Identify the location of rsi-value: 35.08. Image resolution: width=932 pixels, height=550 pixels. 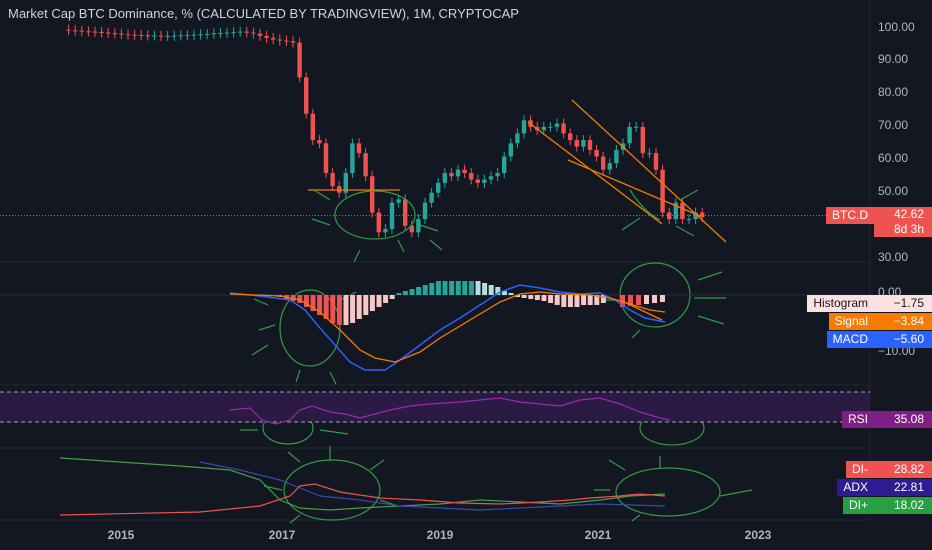
(903, 419).